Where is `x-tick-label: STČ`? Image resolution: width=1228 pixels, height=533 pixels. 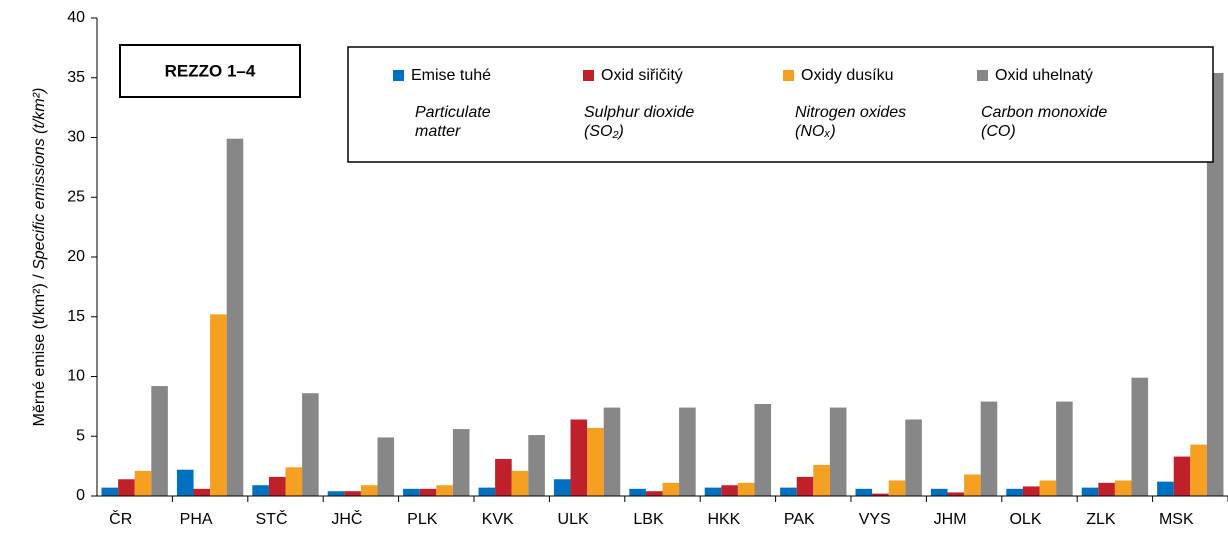
x-tick-label: STČ is located at coordinates (272, 518).